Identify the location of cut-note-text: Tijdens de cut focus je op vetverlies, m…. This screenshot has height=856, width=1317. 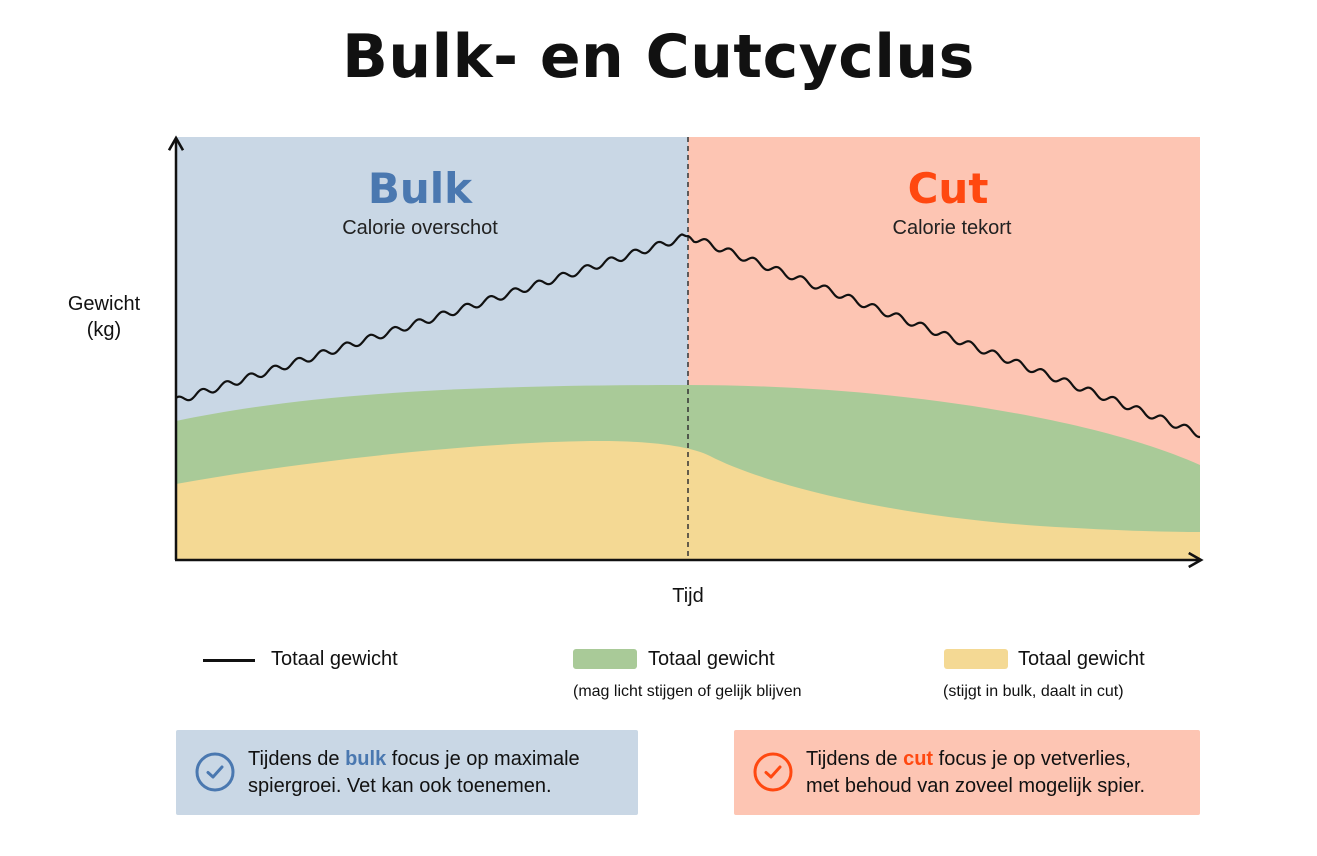
(975, 773).